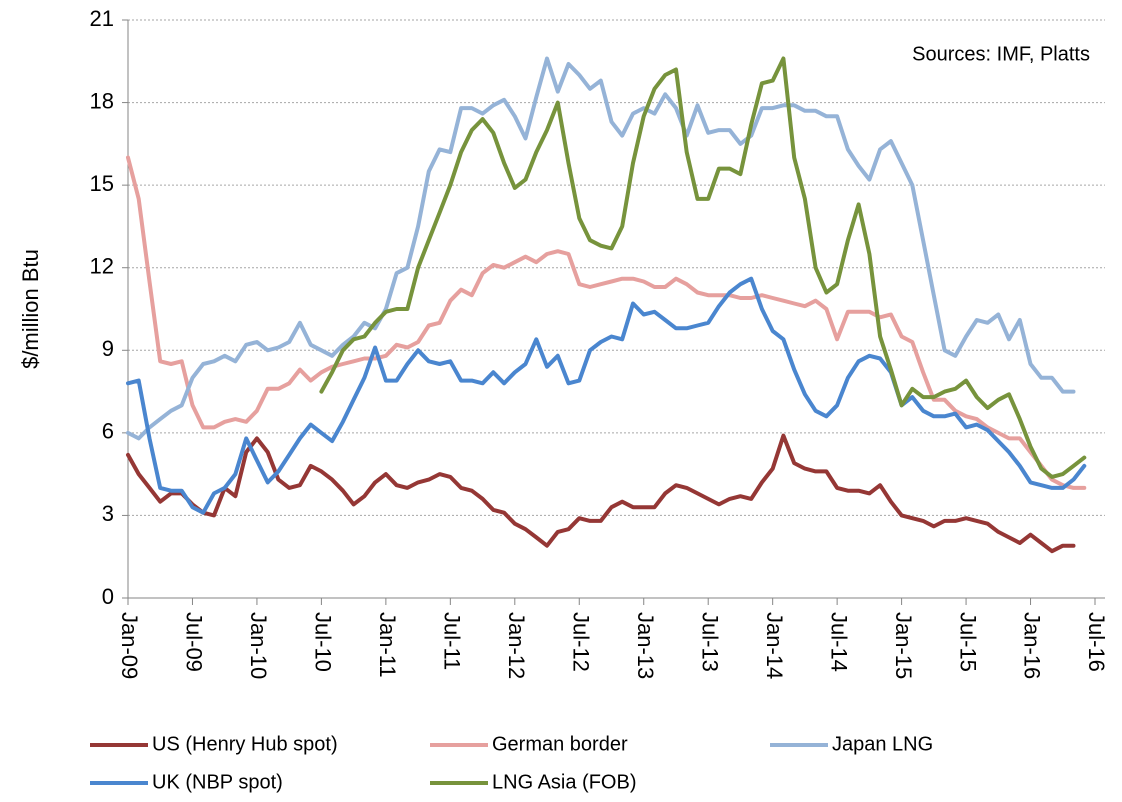 This screenshot has width=1122, height=802. Describe the element at coordinates (258, 645) in the screenshot. I see `x-tick-label: Jan-10` at that location.